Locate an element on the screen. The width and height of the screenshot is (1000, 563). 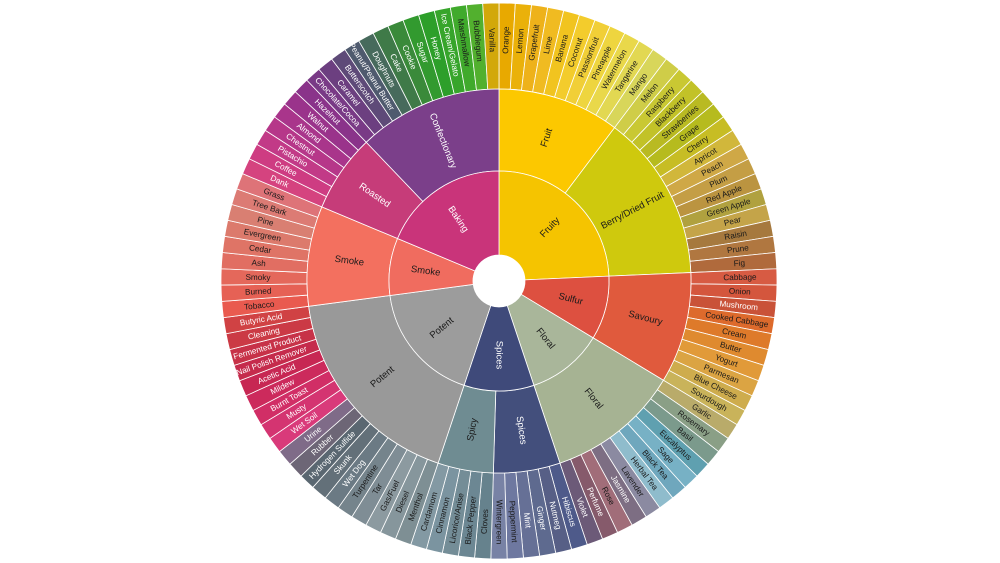
label-tobacco: Tobacco is located at coordinates (260, 306).